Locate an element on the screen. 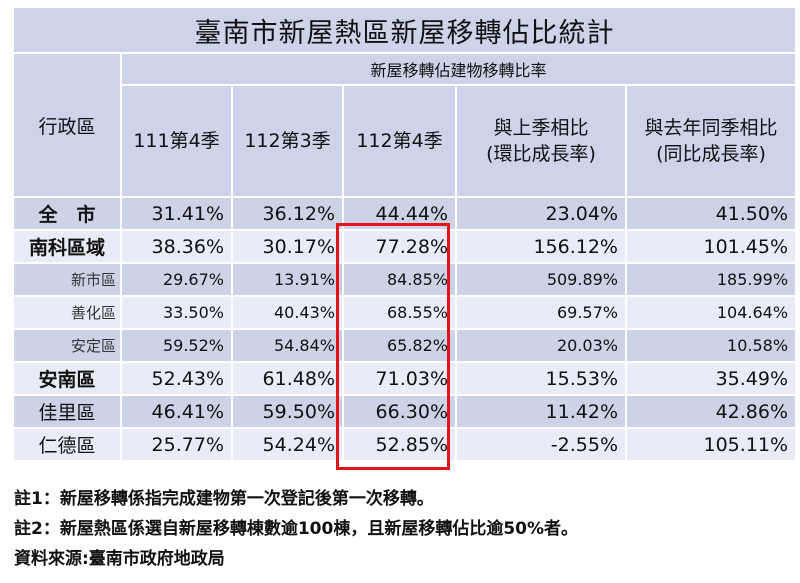 The width and height of the screenshot is (800, 583). column-header-qoq: 與上季相比 (環比成長率) is located at coordinates (541, 141).